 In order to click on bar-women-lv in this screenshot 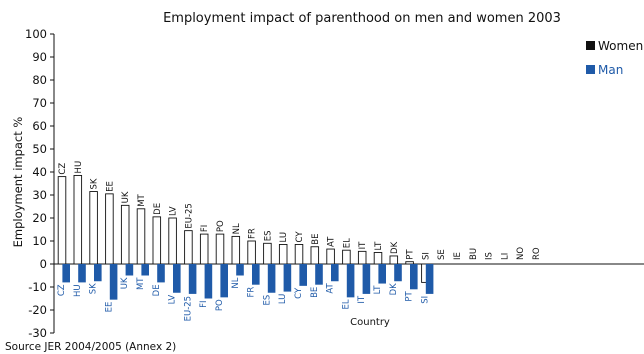, I will do `click(173, 241)`.